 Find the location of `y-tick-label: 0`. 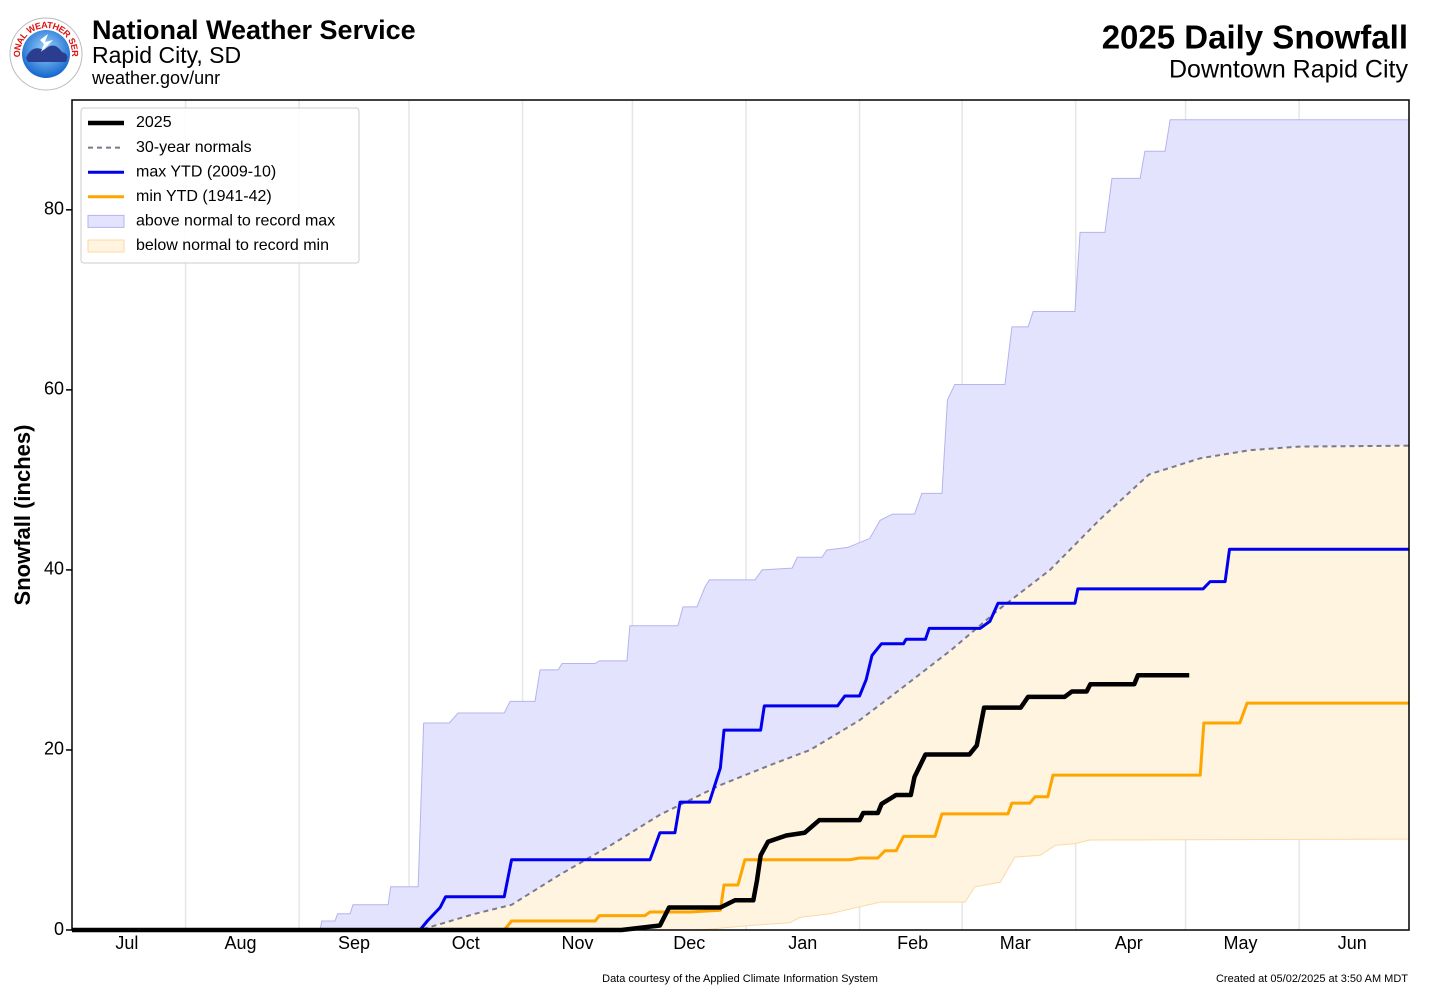

y-tick-label: 0 is located at coordinates (59, 929).